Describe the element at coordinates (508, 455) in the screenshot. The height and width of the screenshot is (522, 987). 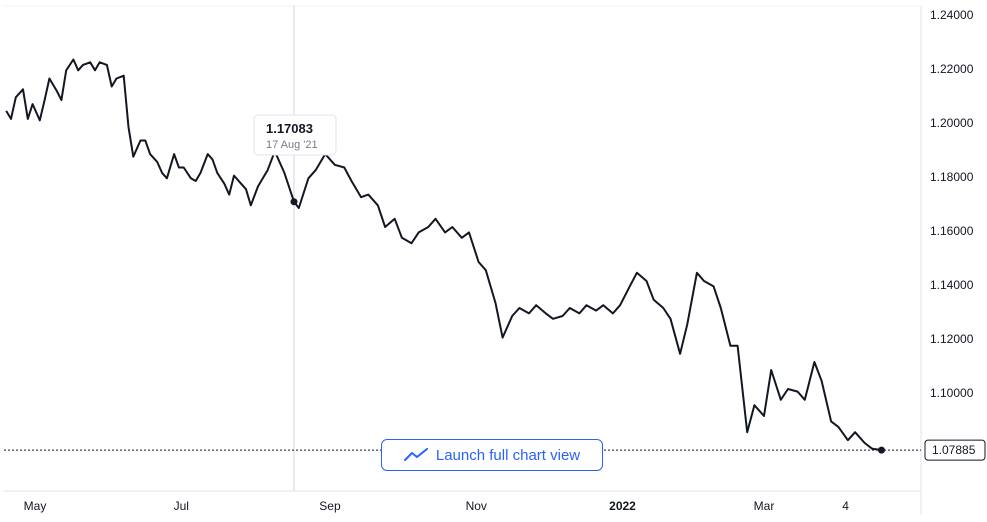
I see `launch-full-chart-label: Launch full chart view` at that location.